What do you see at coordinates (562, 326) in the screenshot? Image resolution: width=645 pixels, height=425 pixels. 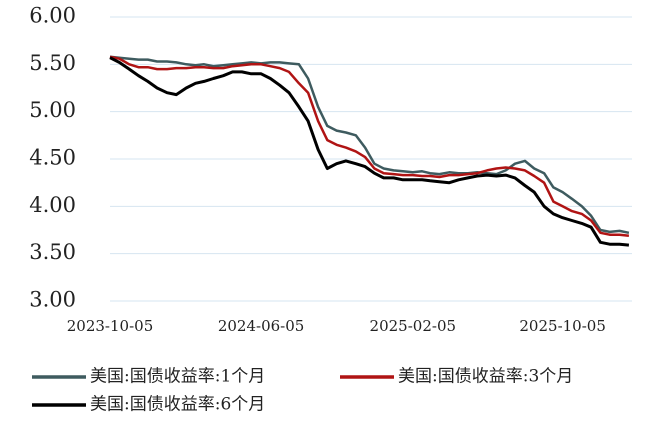 I see `x-tick-label: 2025-10-05` at bounding box center [562, 326].